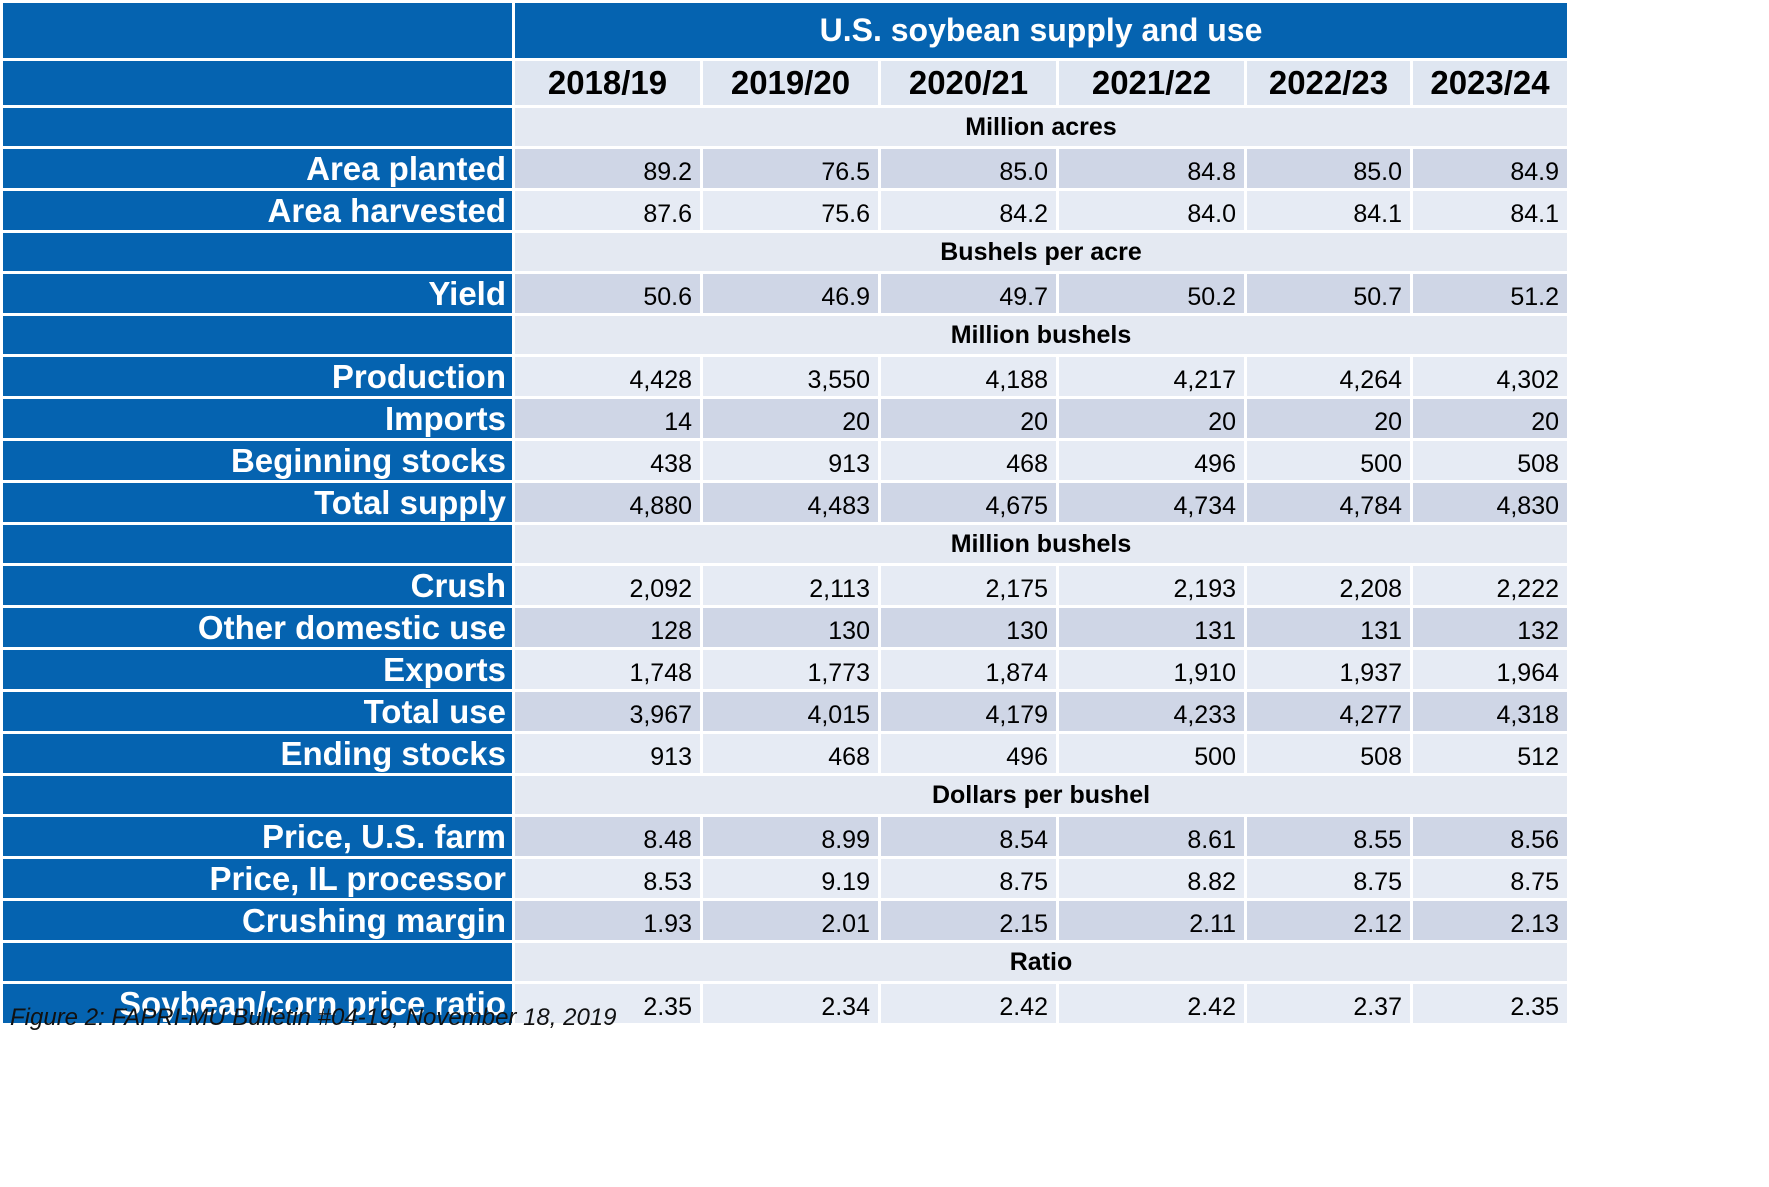 The image size is (1769, 1187). Describe the element at coordinates (1490, 293) in the screenshot. I see `value-cell: 51.2` at that location.